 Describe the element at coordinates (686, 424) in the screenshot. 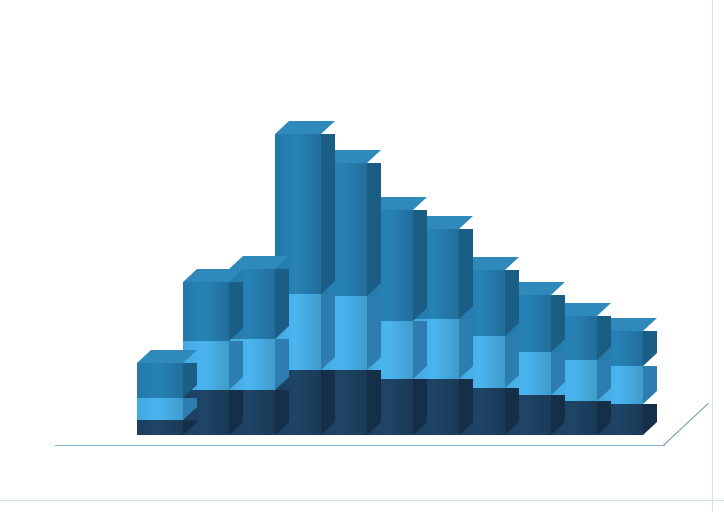

I see `depth-axis-line` at that location.